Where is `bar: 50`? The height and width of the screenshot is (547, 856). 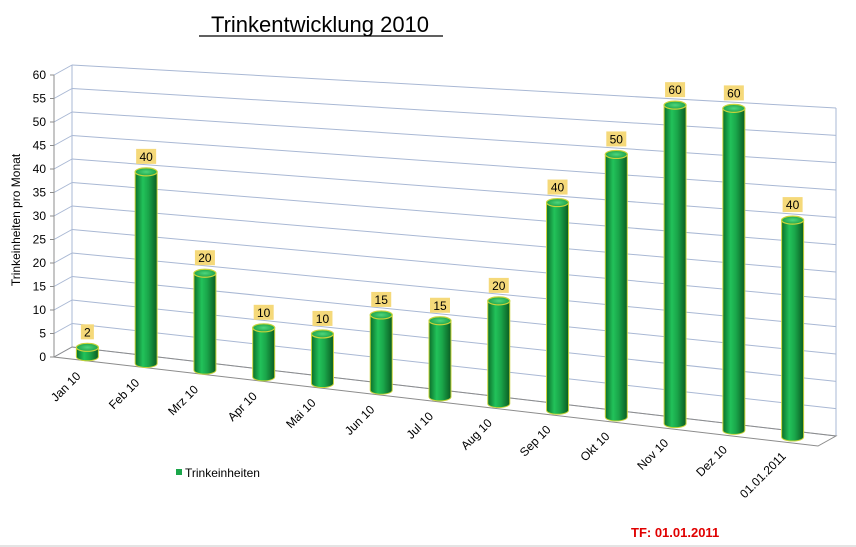 bar: 50 is located at coordinates (616, 276).